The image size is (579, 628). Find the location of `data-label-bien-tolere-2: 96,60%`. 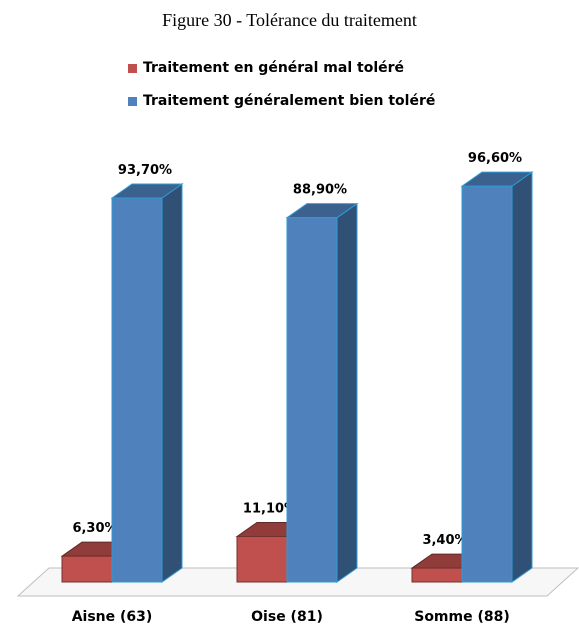

data-label-bien-tolere-2: 96,60% is located at coordinates (495, 158).